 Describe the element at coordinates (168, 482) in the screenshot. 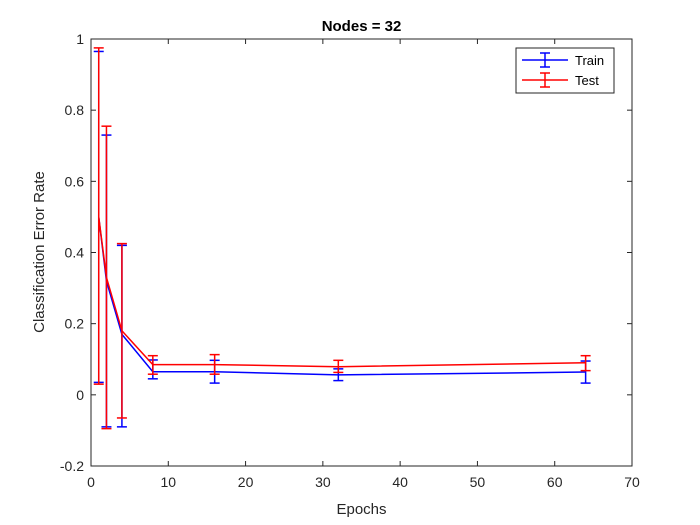

I see `x-tick-label: 10` at that location.